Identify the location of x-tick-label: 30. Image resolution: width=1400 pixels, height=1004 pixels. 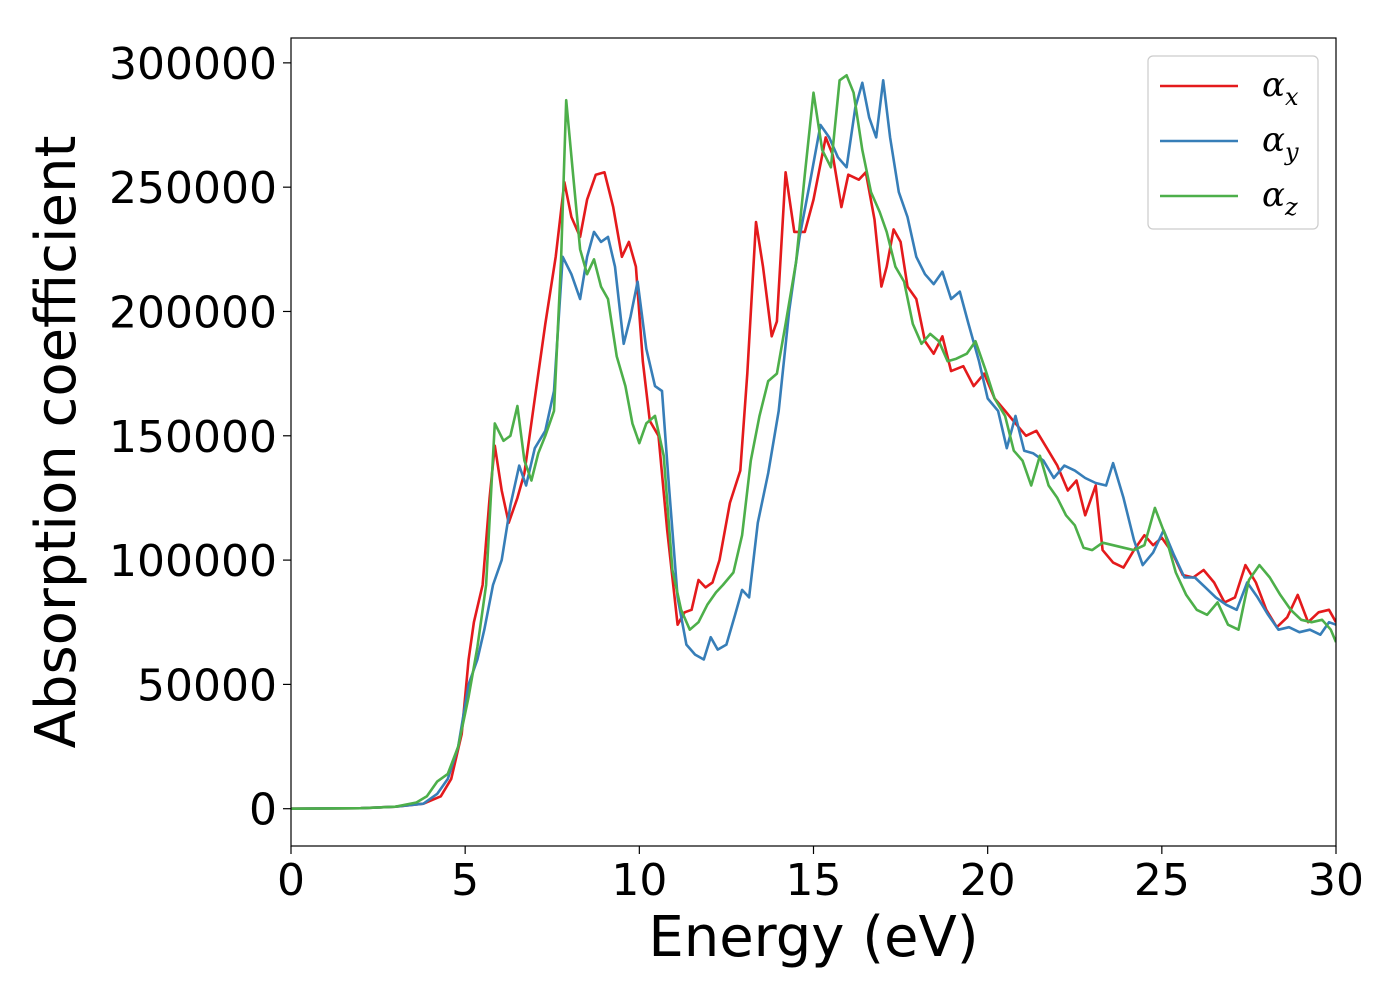
(1336, 880).